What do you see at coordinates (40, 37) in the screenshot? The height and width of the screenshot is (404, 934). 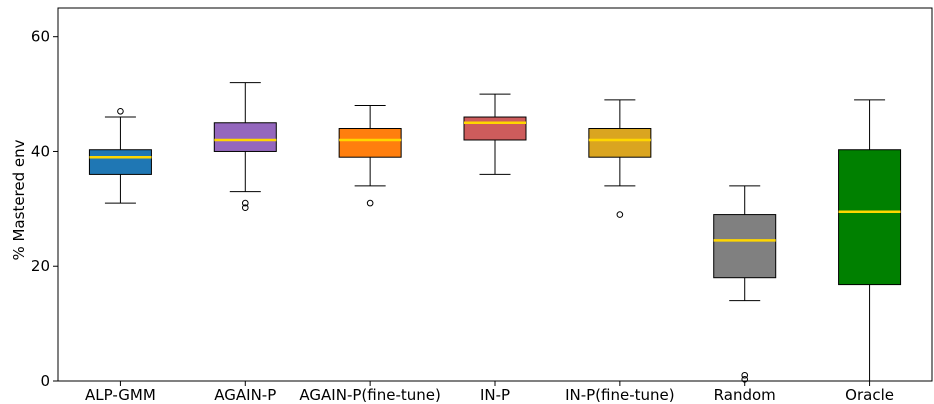 I see `y-tick-label: 60` at bounding box center [40, 37].